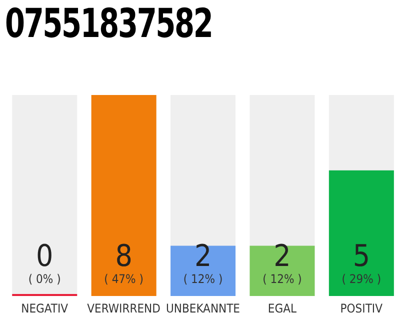 This screenshot has height=320, width=410. Describe the element at coordinates (203, 309) in the screenshot. I see `x-tick-label: UNBEKANNTE` at that location.